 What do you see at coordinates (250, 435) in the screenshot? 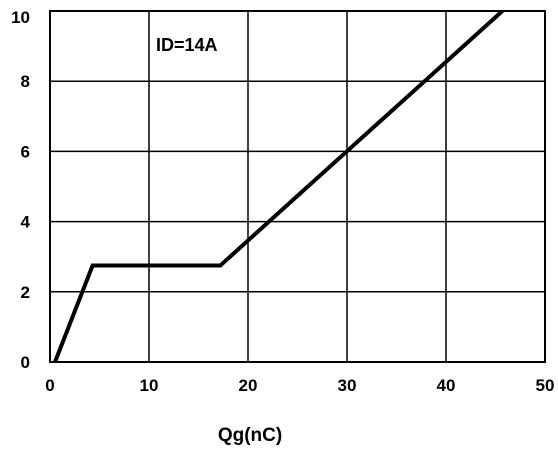
I see `x-axis-label: Qg(nC)` at bounding box center [250, 435].